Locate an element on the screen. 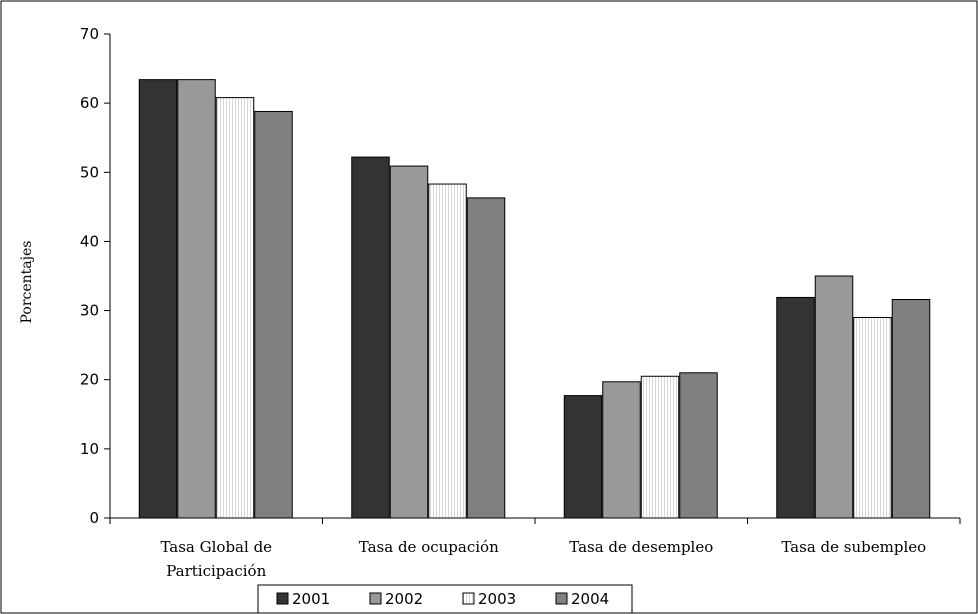 The width and height of the screenshot is (978, 614). legend: 2001 2002 2003 2004 is located at coordinates (445, 599).